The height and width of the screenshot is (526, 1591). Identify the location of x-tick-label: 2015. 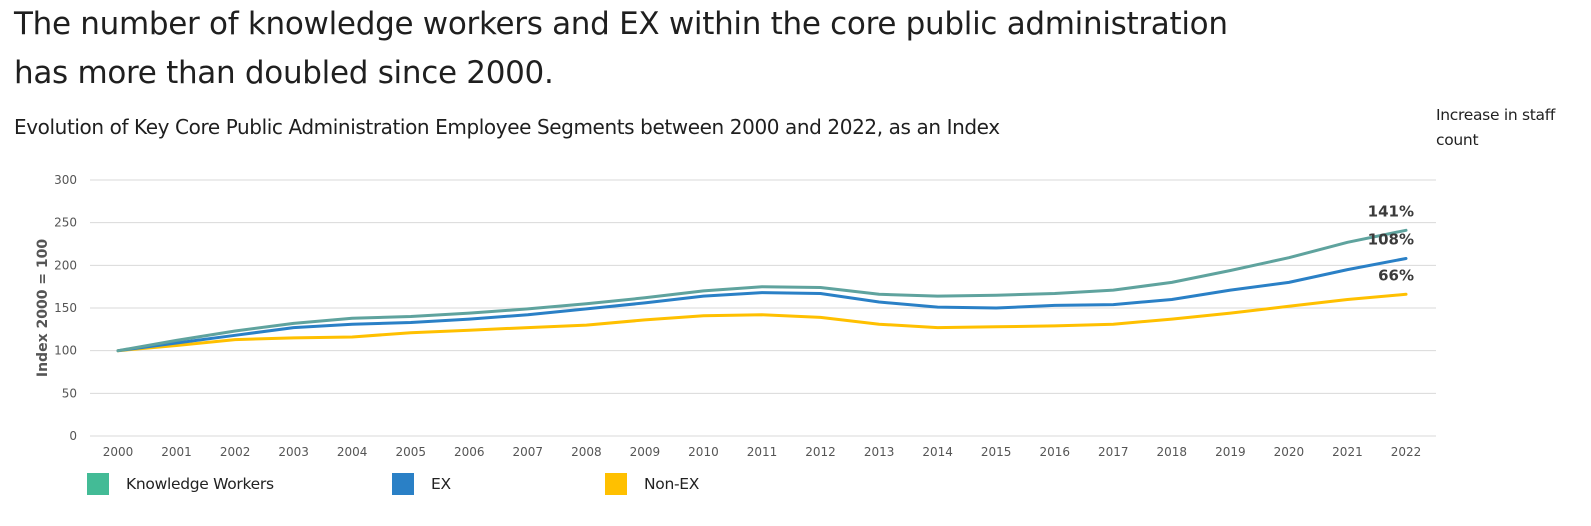
(996, 452).